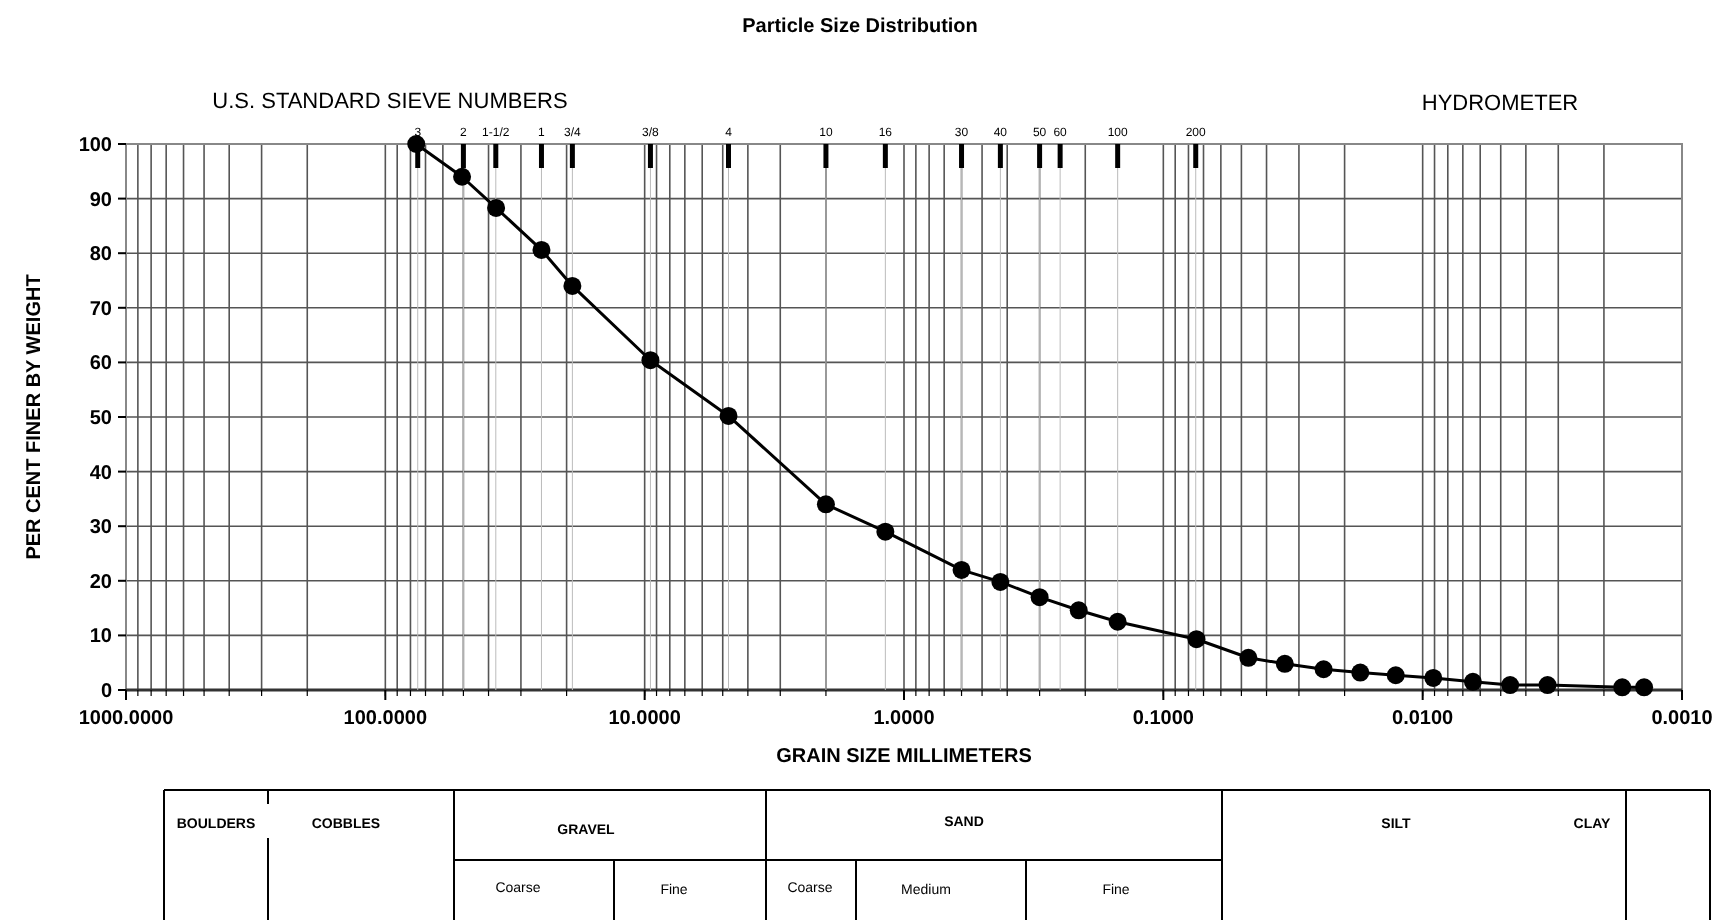  Describe the element at coordinates (101, 473) in the screenshot. I see `y-tick-label: 40` at that location.